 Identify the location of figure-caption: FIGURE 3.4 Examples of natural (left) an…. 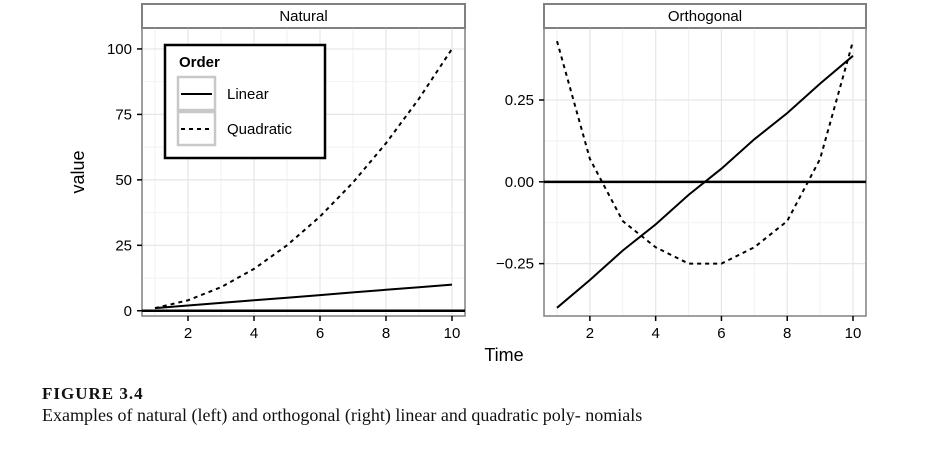
(477, 405).